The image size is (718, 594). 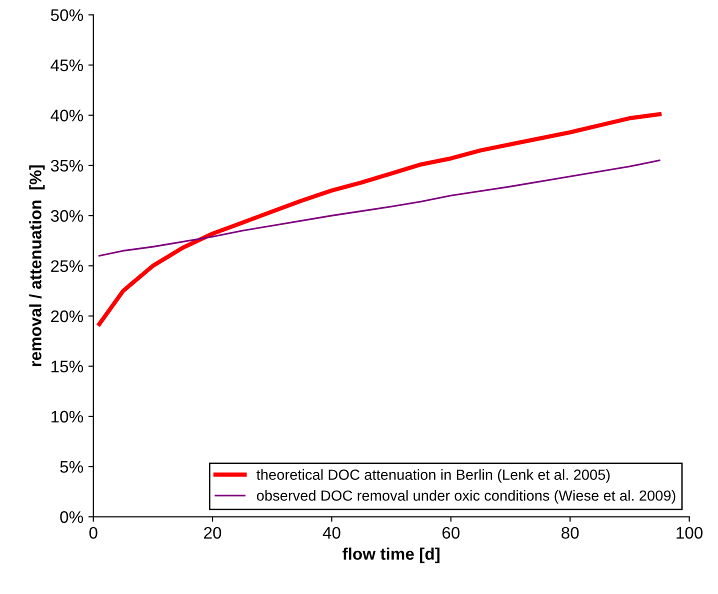 I want to click on y-tick-label: 25%, so click(x=67, y=266).